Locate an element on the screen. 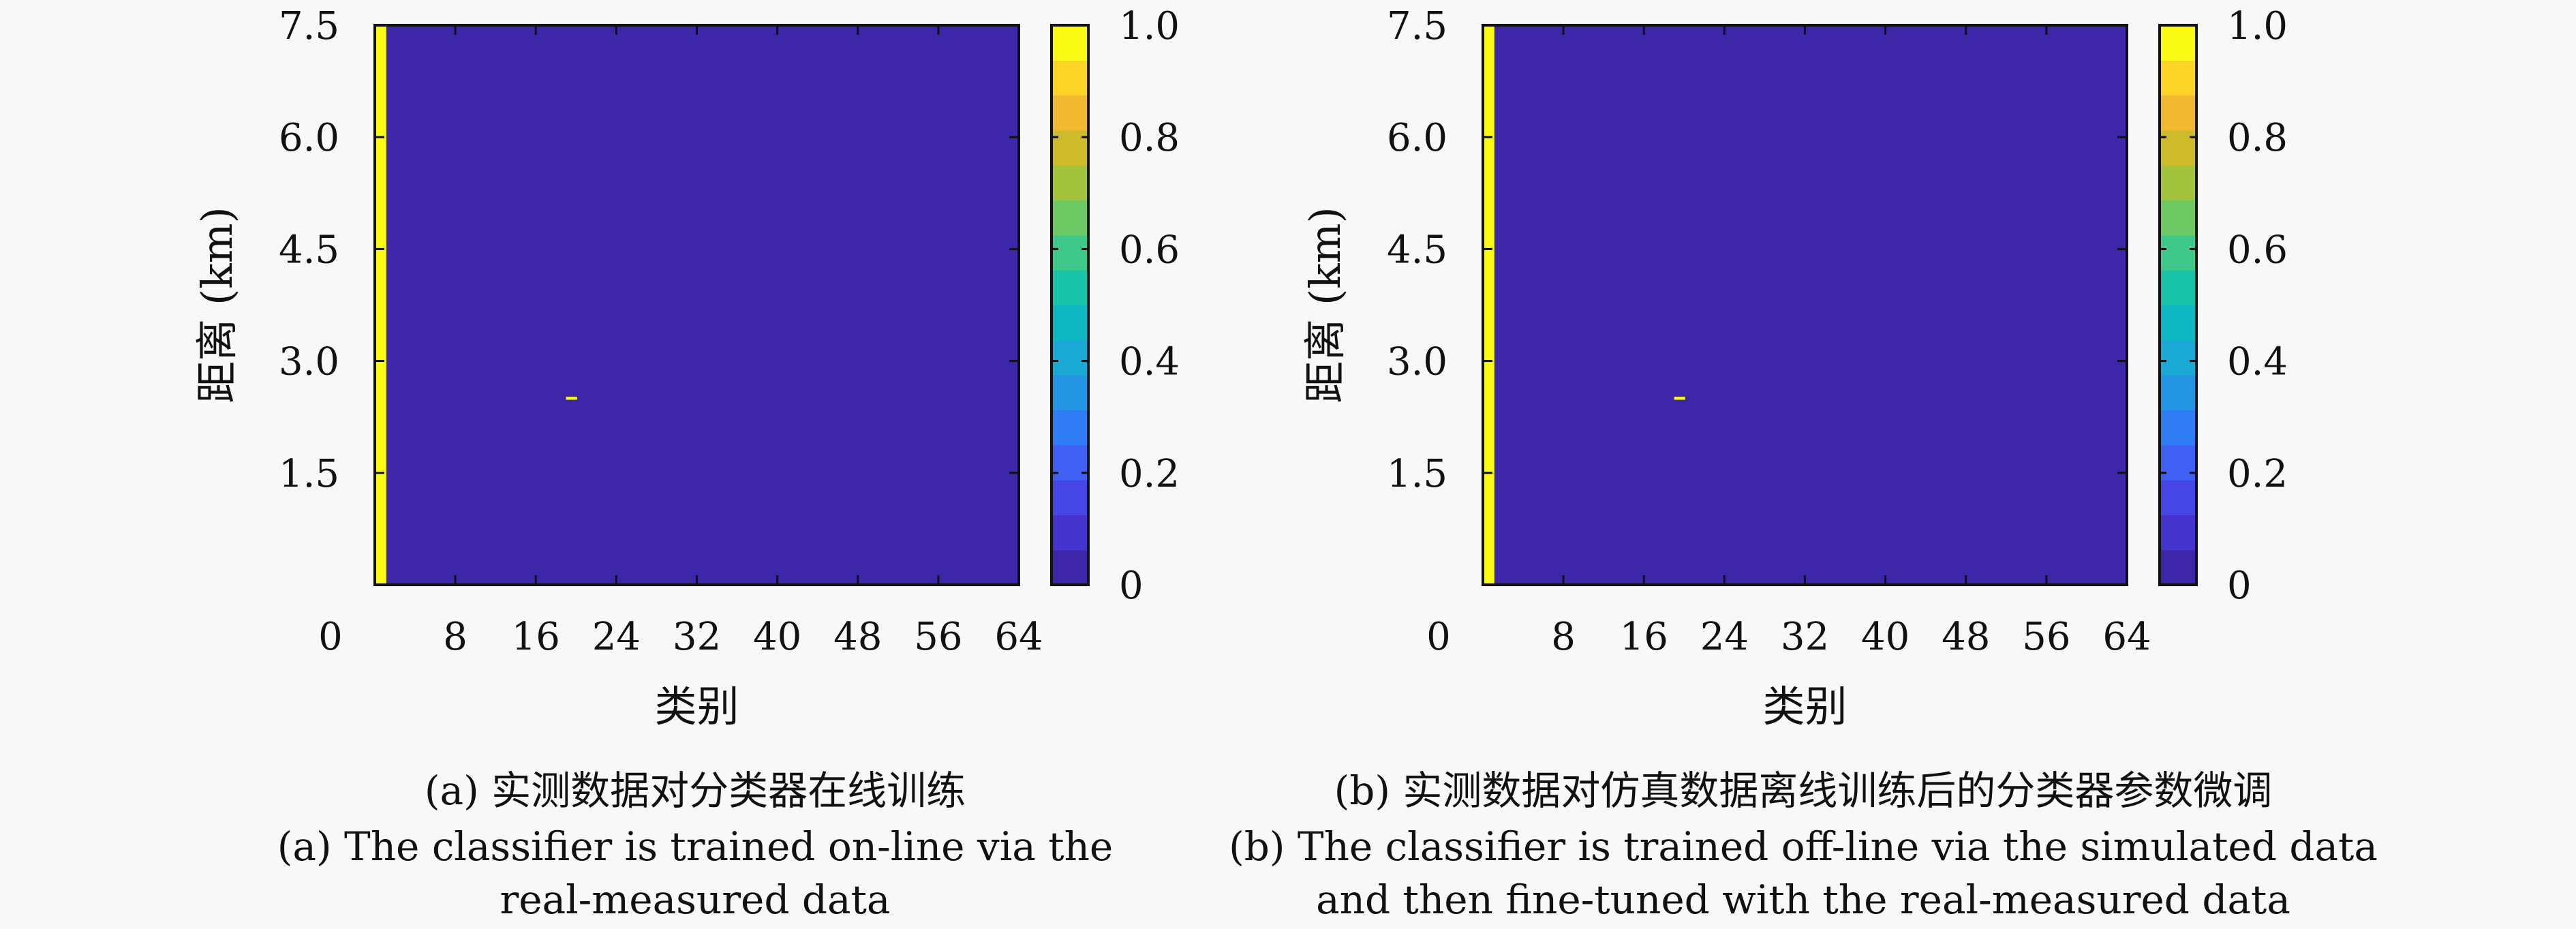 The height and width of the screenshot is (929, 2576). caption-english-line: real-measured data is located at coordinates (695, 900).